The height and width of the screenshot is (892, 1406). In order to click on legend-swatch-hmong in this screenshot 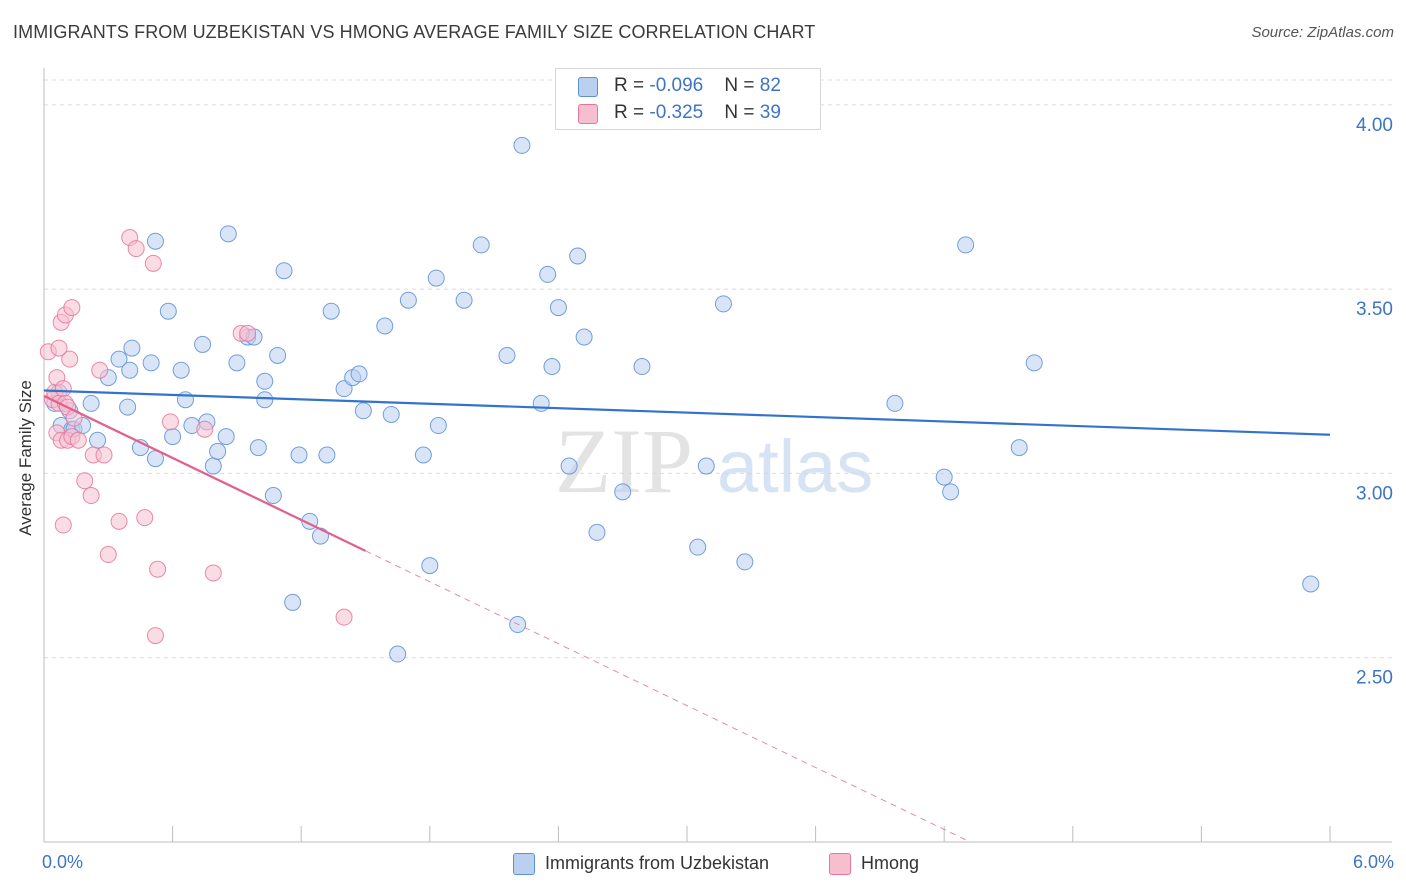, I will do `click(588, 114)`.